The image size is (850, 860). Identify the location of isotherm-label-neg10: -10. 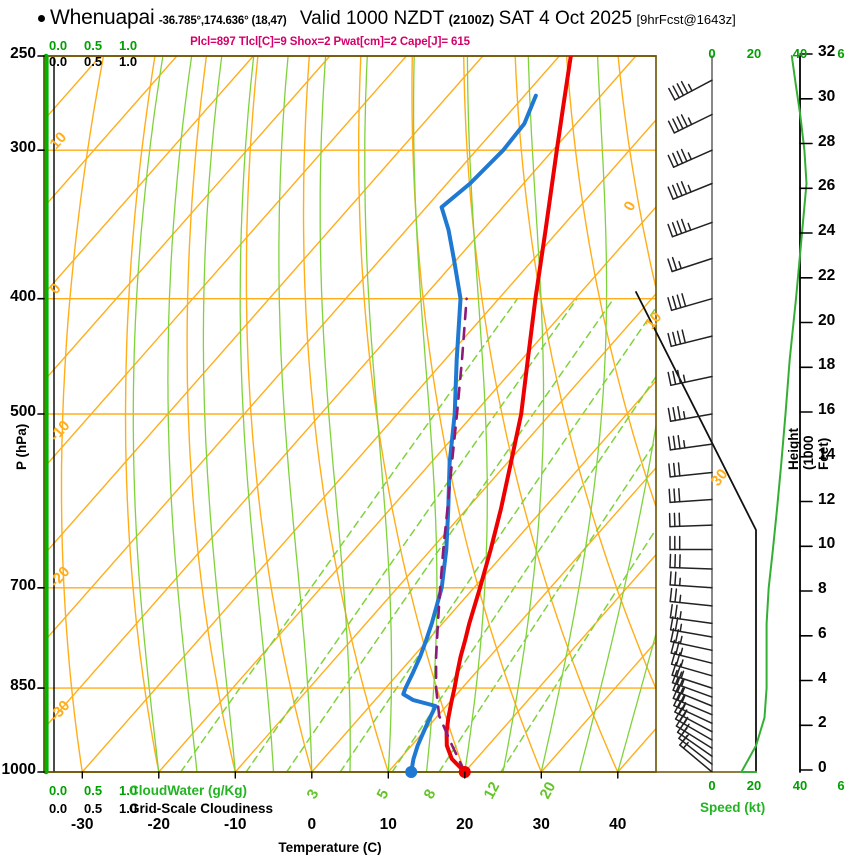
(59, 430).